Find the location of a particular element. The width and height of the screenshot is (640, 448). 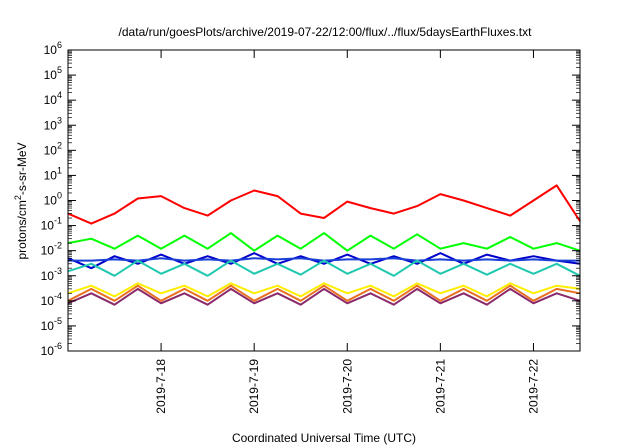

y-tick-label-exp: 3 is located at coordinates (59, 120).